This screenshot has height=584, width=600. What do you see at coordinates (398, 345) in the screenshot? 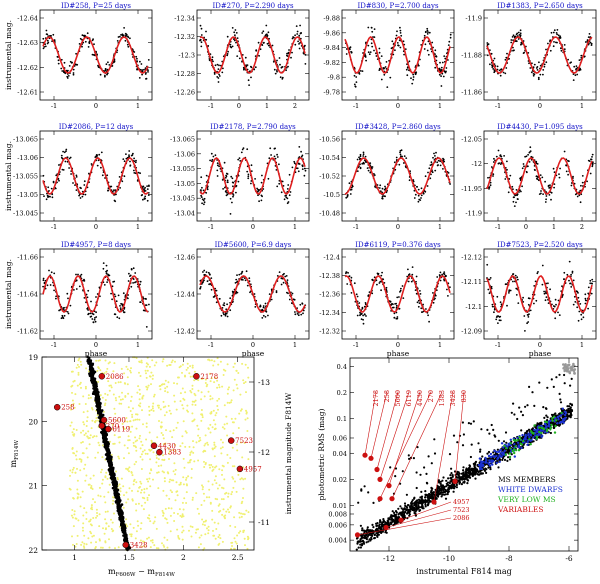
I see `x-tick-label: 0` at bounding box center [398, 345].